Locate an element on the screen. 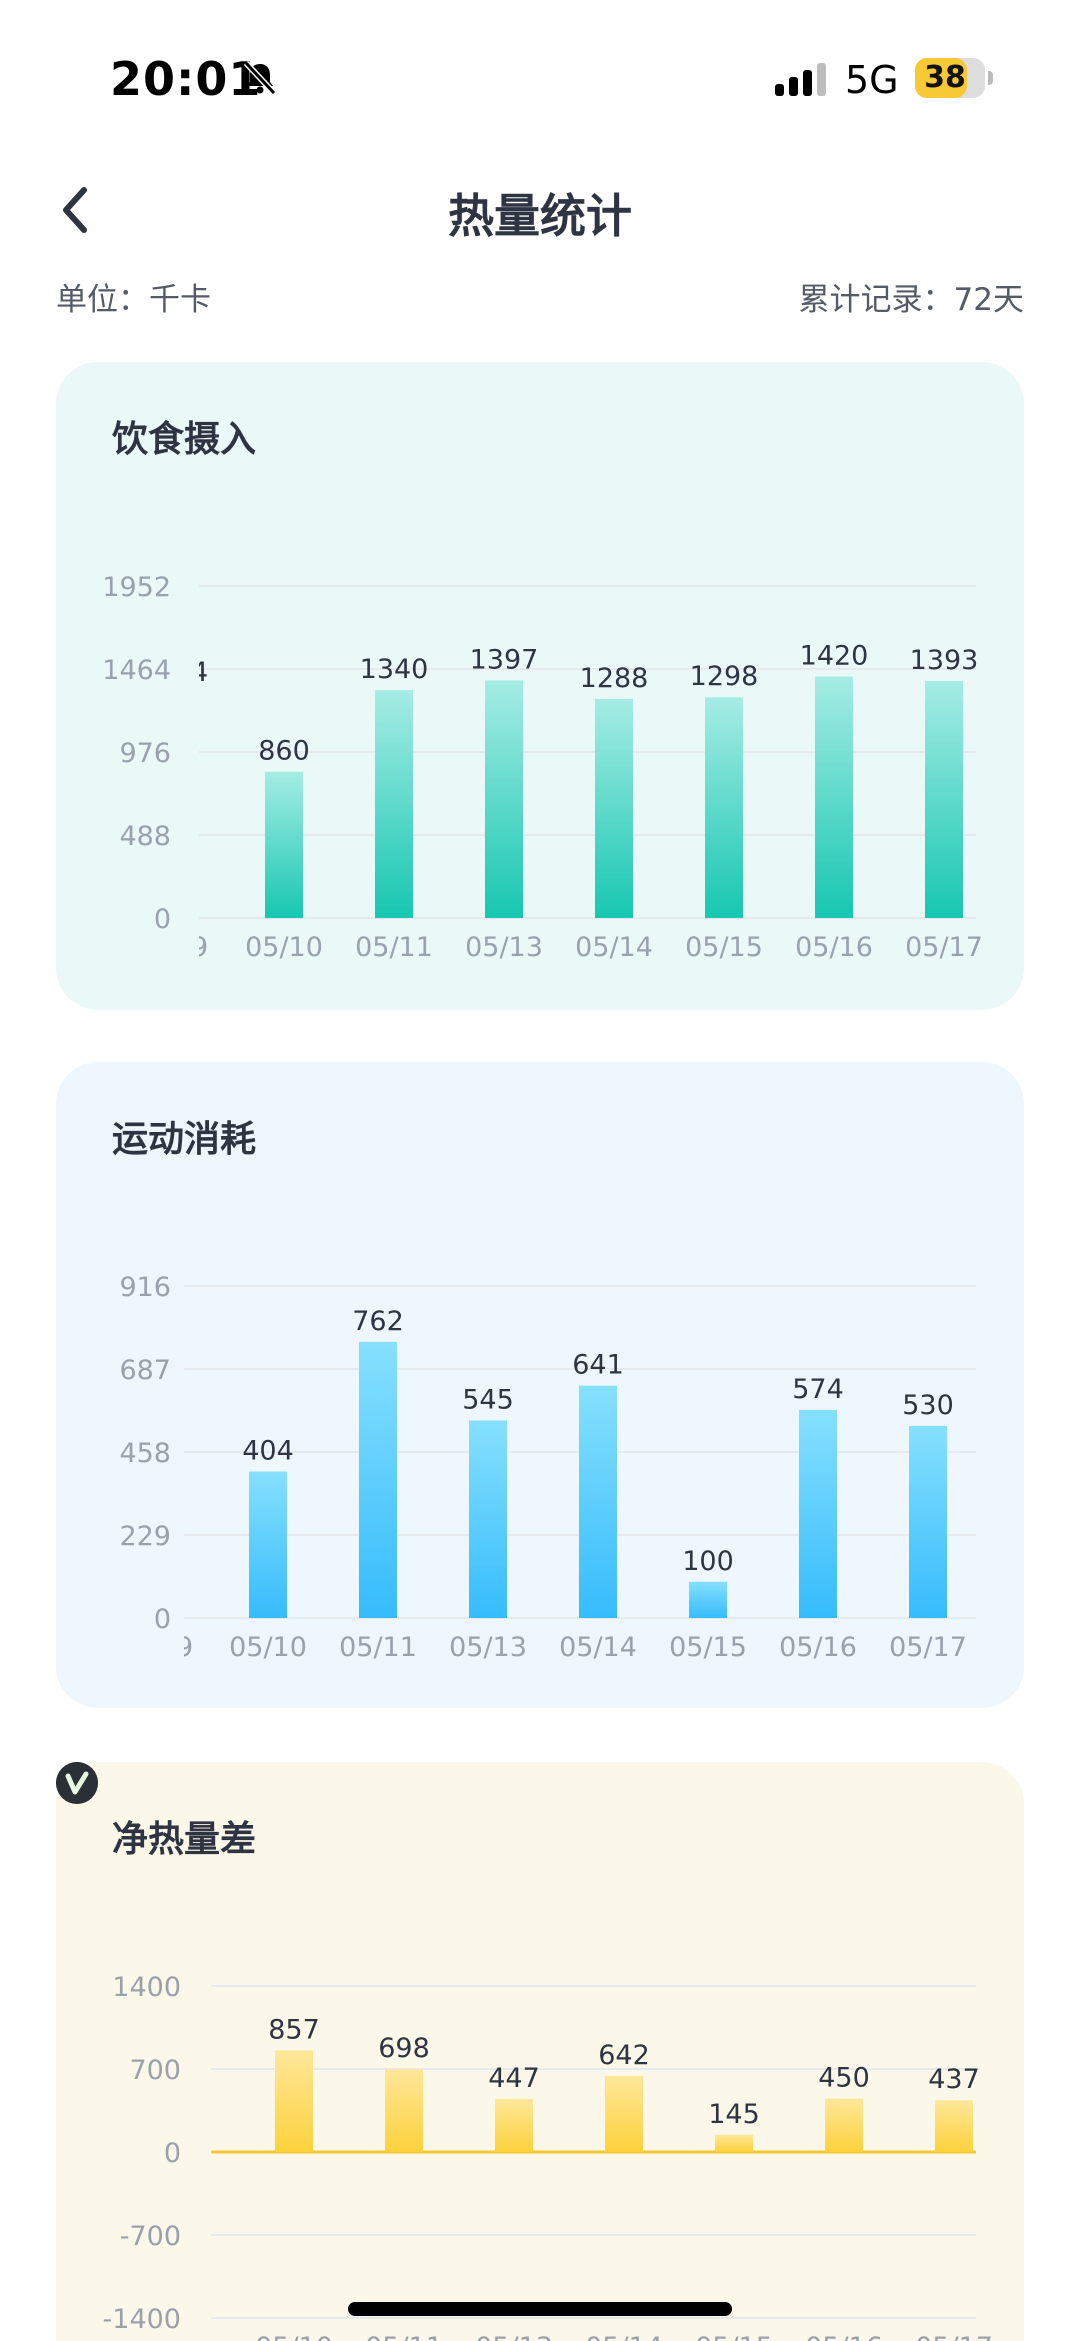 Image resolution: width=1080 pixels, height=2341 pixels. data-label: 574 is located at coordinates (818, 1389).